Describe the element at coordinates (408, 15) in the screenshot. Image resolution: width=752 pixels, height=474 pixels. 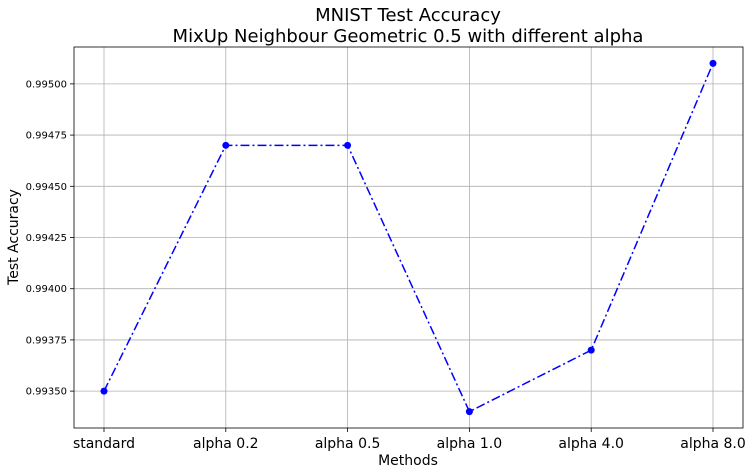
I see `chart-title-line1: MNIST Test Accuracy` at that location.